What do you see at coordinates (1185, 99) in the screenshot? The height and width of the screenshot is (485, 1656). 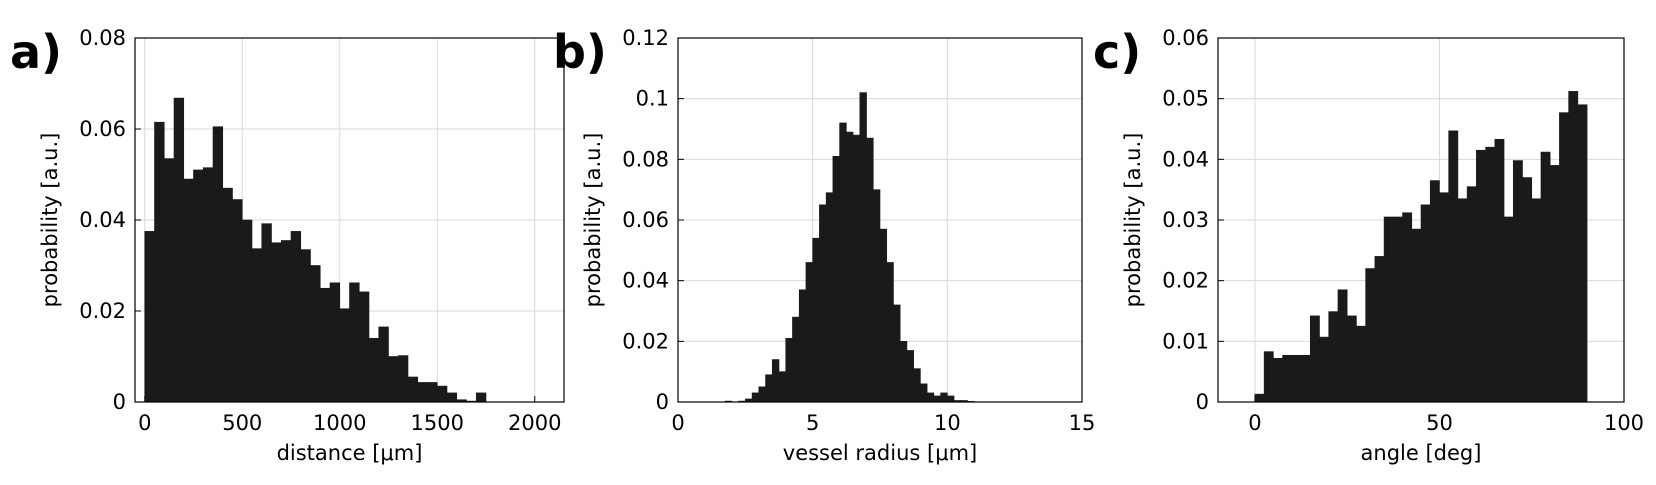 I see `y-tick-label: 0.05` at bounding box center [1185, 99].